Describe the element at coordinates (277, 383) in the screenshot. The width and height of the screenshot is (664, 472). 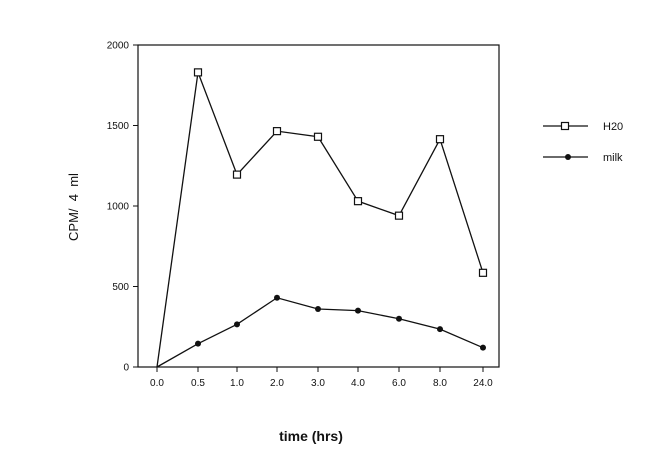
I see `x-tick-label: 2.0` at that location.